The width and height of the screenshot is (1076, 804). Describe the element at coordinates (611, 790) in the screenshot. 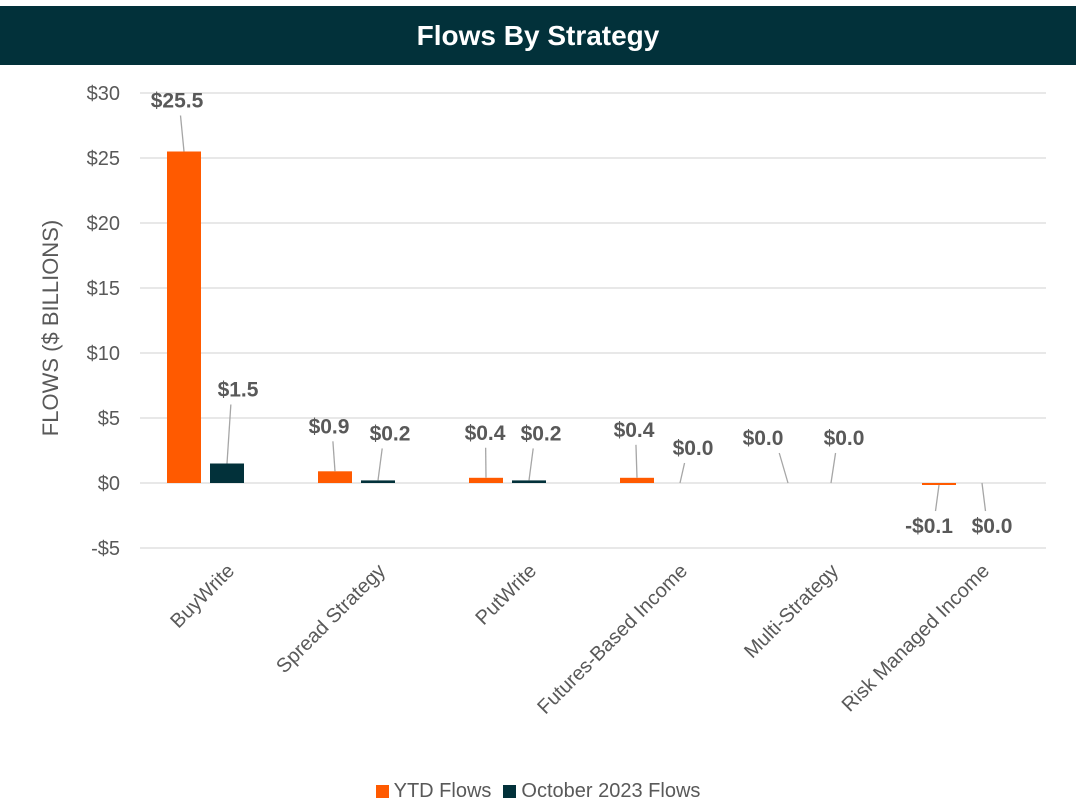

I see `legend-label-october: October 2023 Flows` at that location.